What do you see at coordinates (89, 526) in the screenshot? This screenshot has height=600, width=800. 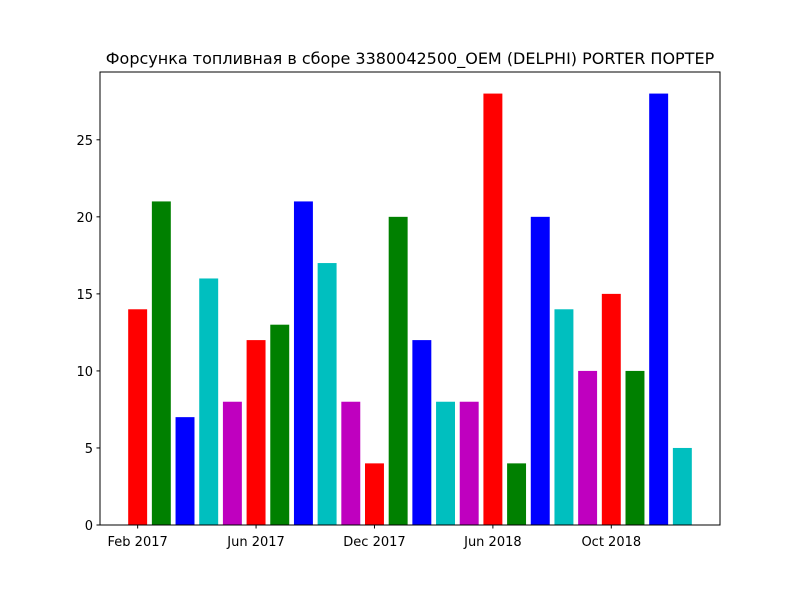 I see `y-tick-label: 0` at bounding box center [89, 526].